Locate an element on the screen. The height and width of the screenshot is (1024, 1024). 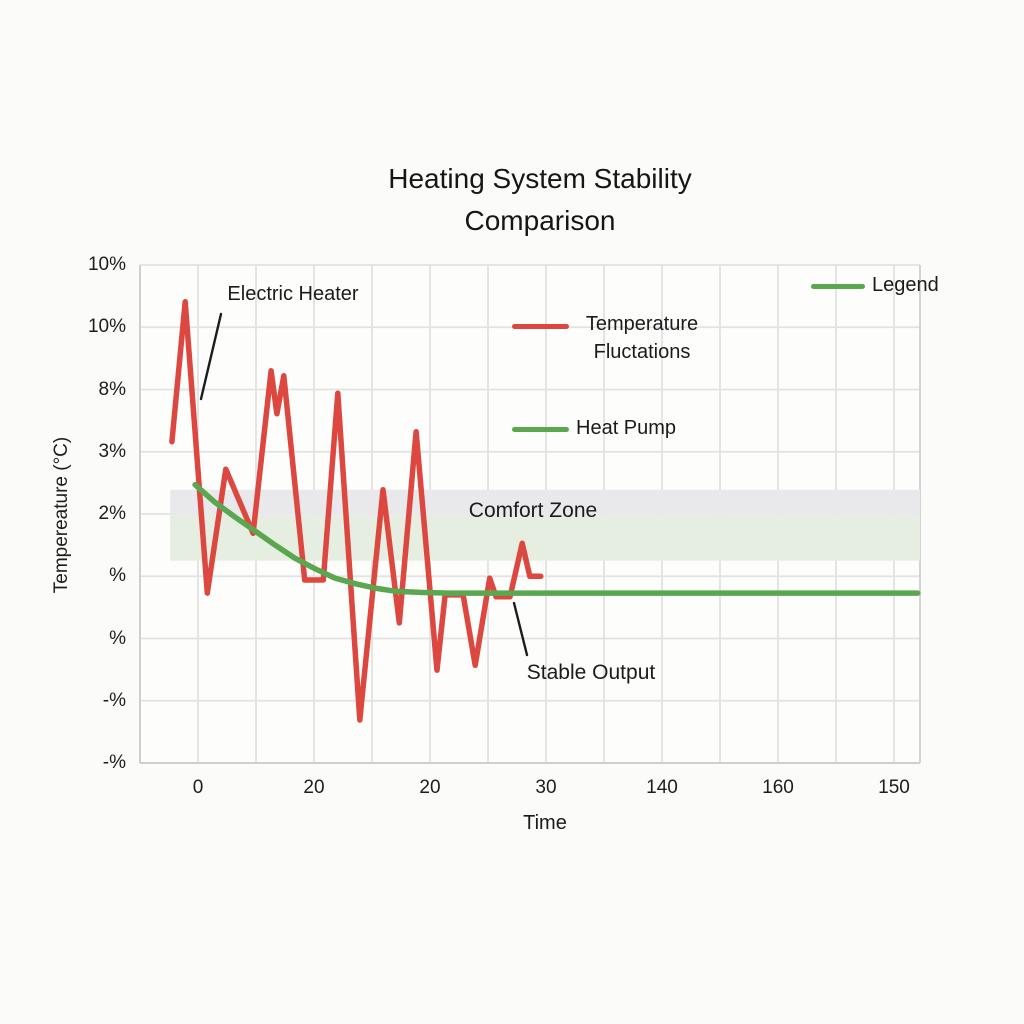
heat-pump-label: Heat Pump is located at coordinates (626, 428).